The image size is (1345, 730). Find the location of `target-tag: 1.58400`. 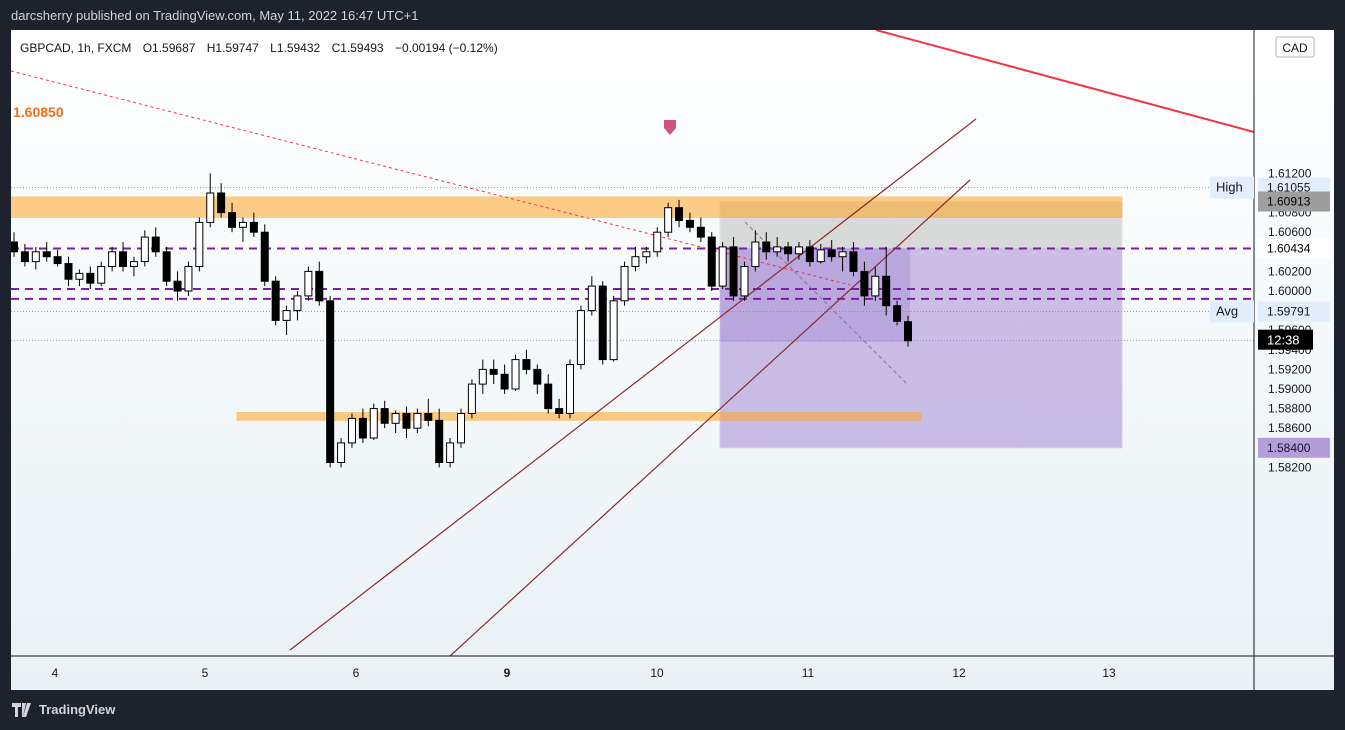

target-tag: 1.58400 is located at coordinates (1294, 447).